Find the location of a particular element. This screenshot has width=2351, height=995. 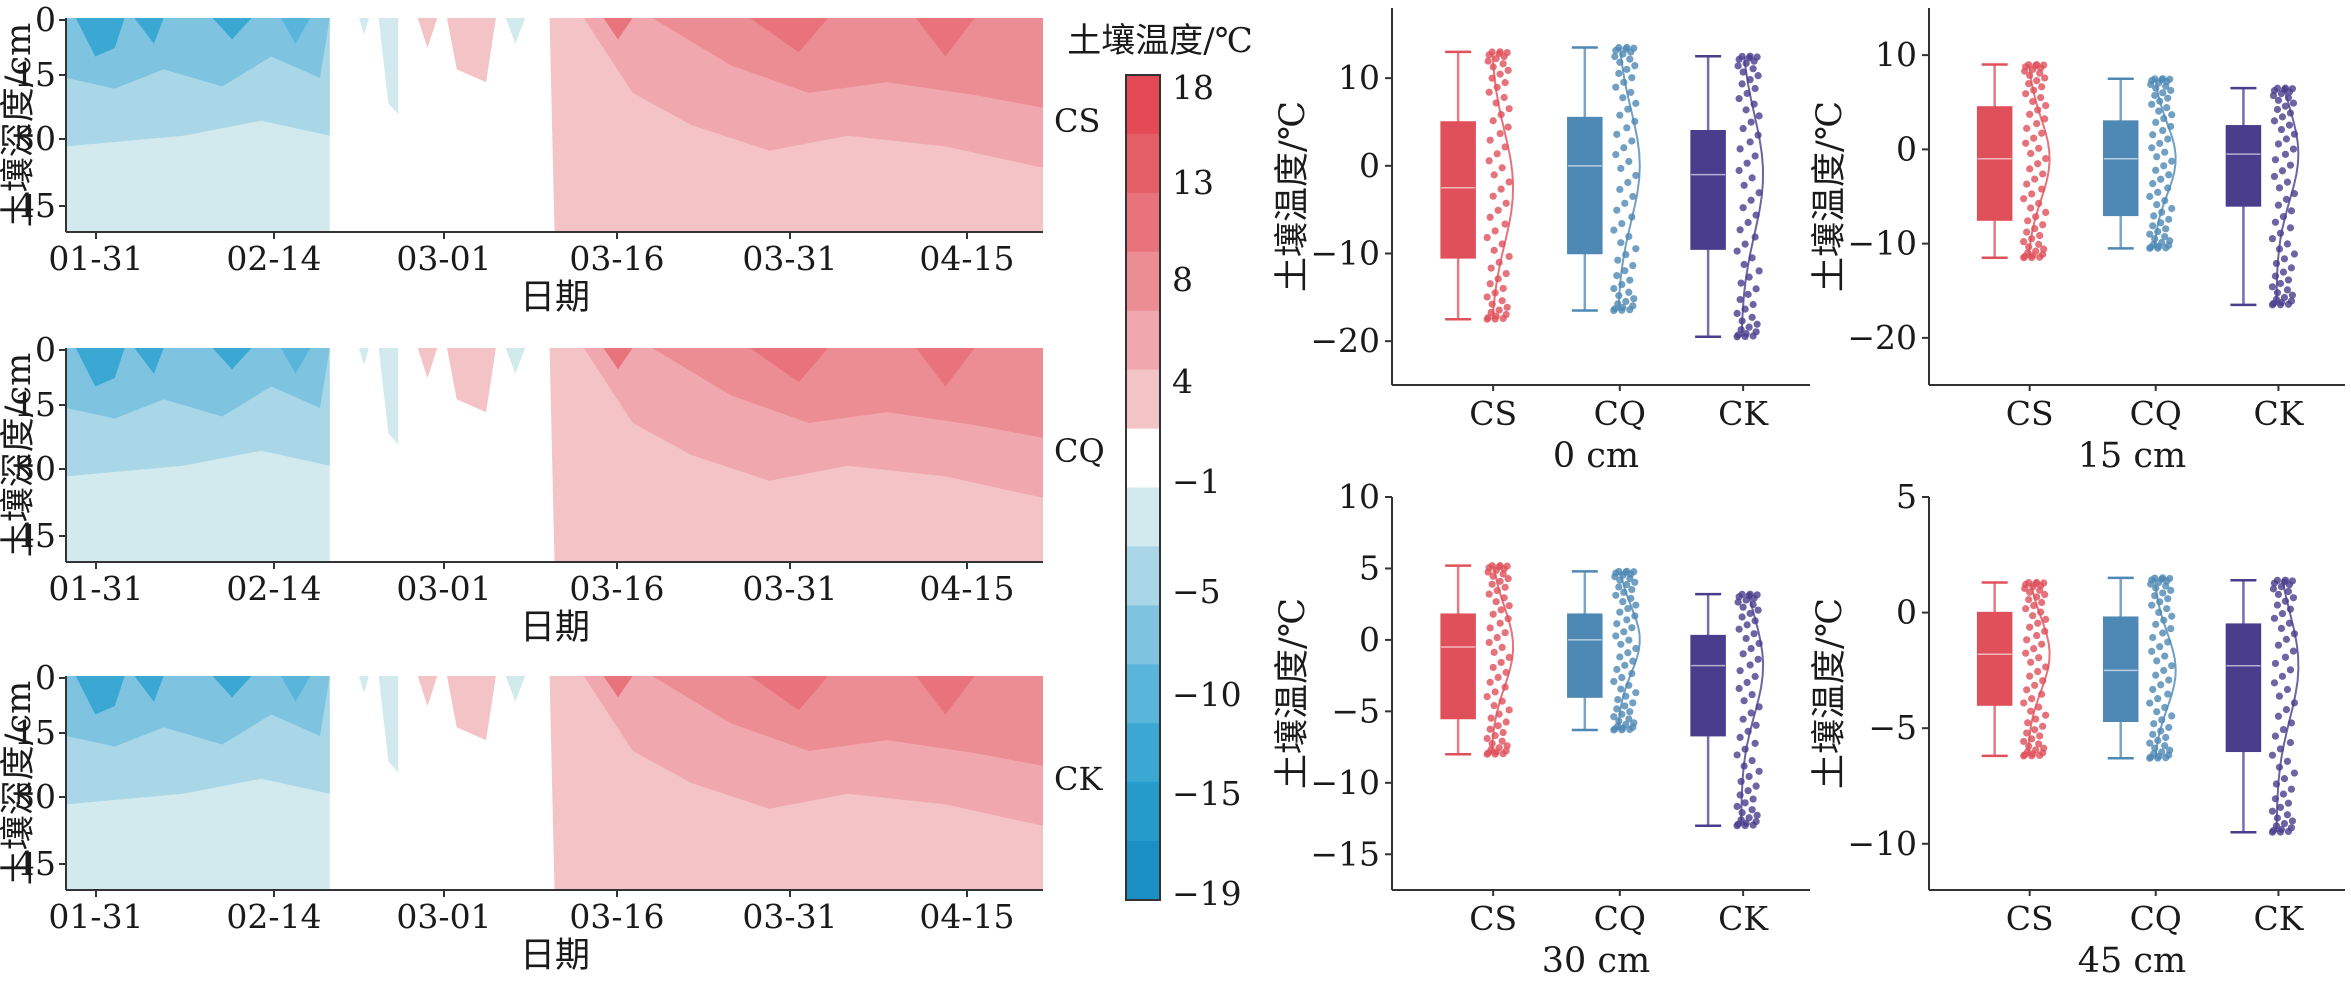

boxplot-0cm: 10 0 −10 −20 CS CQ CK 0 cm 土壤温度/℃ is located at coordinates (1541, 242).